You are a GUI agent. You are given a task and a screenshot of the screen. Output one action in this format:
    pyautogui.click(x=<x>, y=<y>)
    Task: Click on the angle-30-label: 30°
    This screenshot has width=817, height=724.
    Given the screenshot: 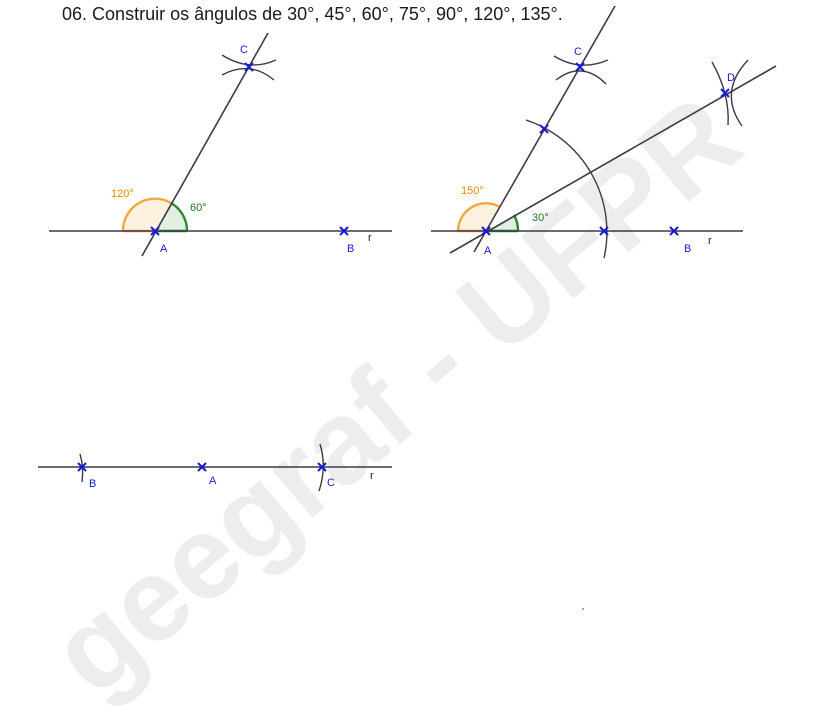 What is the action you would take?
    pyautogui.click(x=540, y=218)
    